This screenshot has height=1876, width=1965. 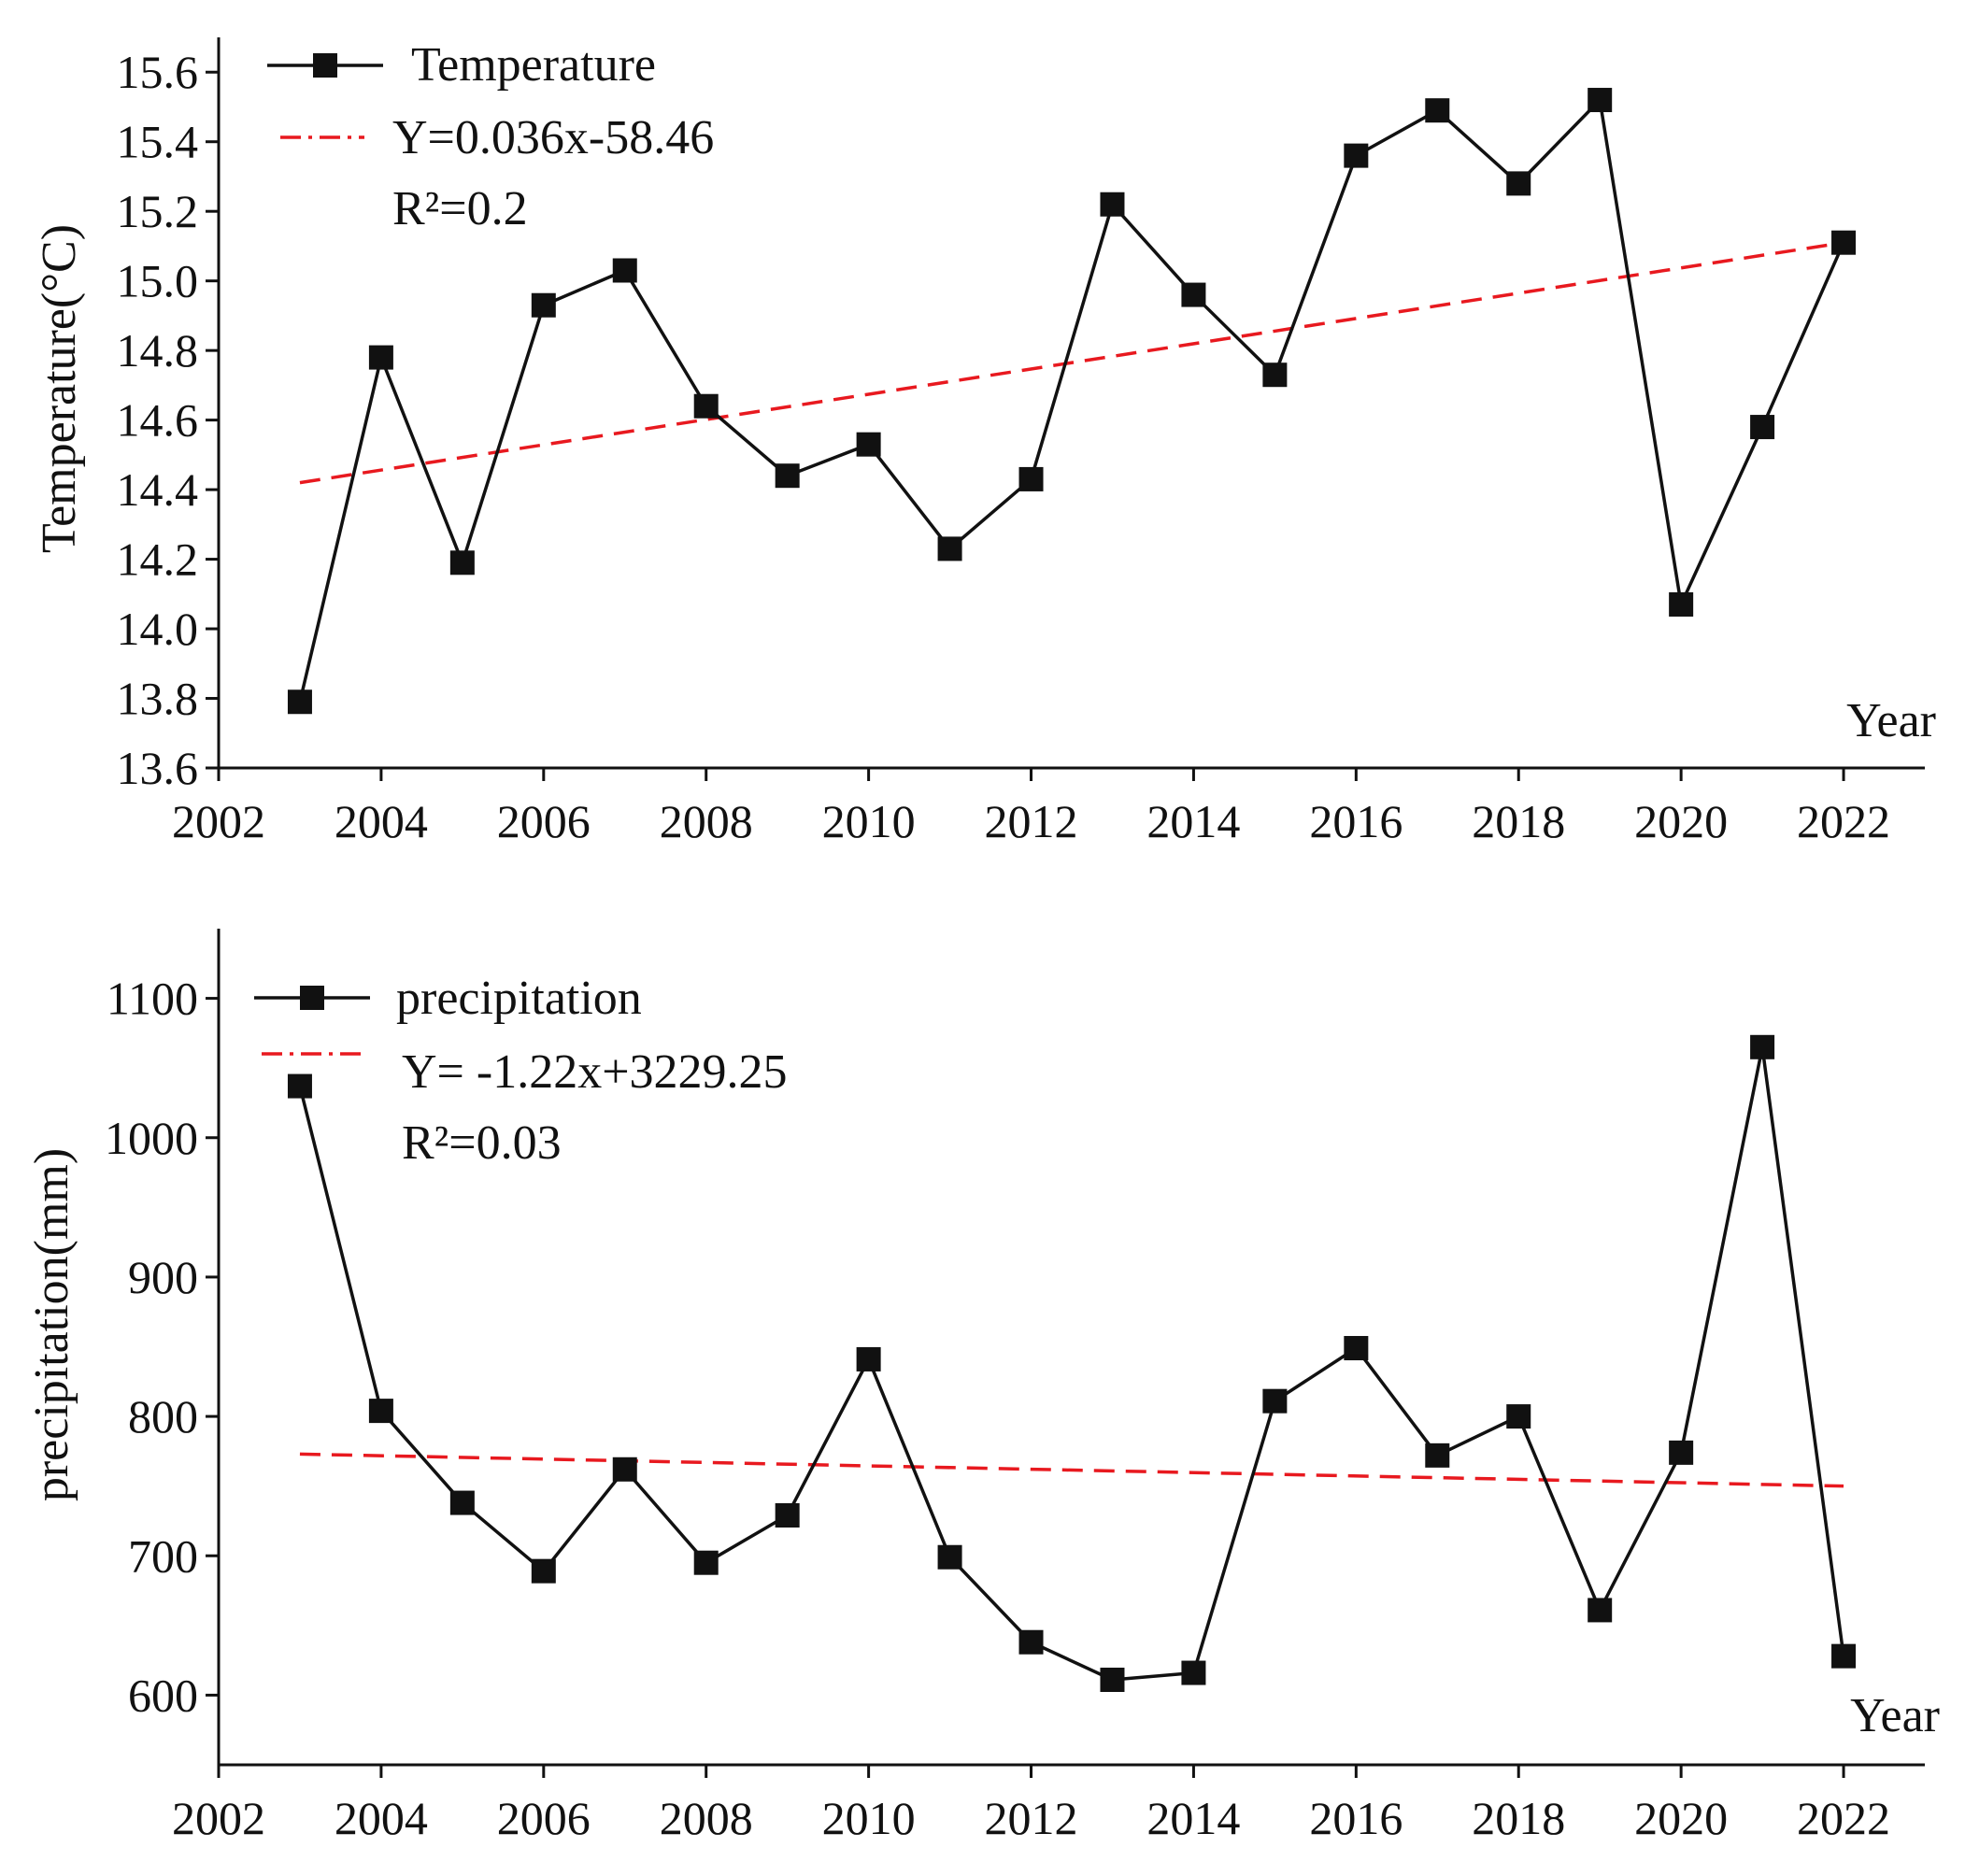 What do you see at coordinates (163, 1555) in the screenshot?
I see `y-tick-label: 700` at bounding box center [163, 1555].